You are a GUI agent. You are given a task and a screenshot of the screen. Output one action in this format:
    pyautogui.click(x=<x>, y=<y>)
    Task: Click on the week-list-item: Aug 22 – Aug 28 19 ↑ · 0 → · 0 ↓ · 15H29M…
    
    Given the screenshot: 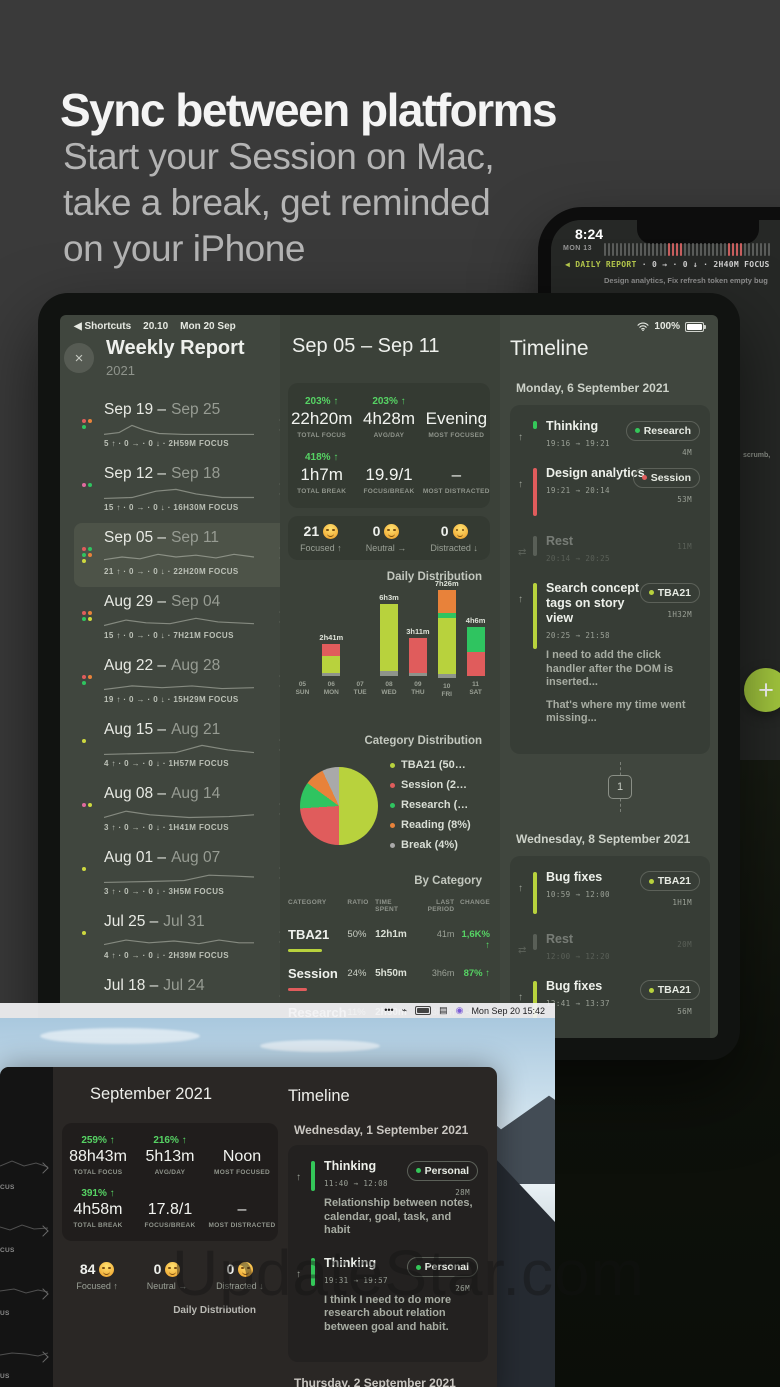 What is the action you would take?
    pyautogui.click(x=181, y=683)
    